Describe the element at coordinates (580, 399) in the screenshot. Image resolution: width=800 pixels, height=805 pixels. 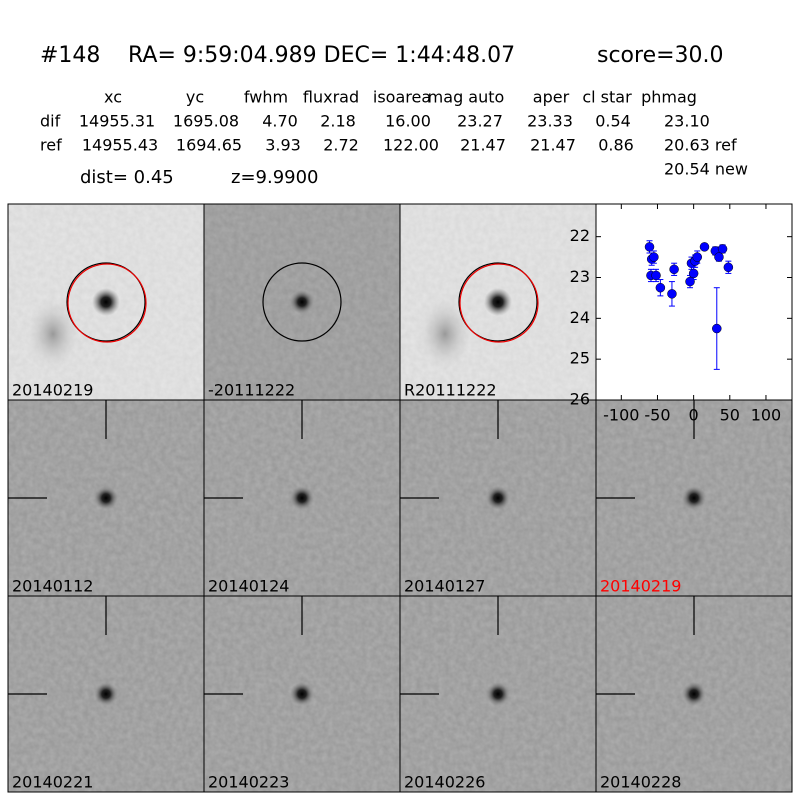
I see `y-tick-label: 26` at that location.